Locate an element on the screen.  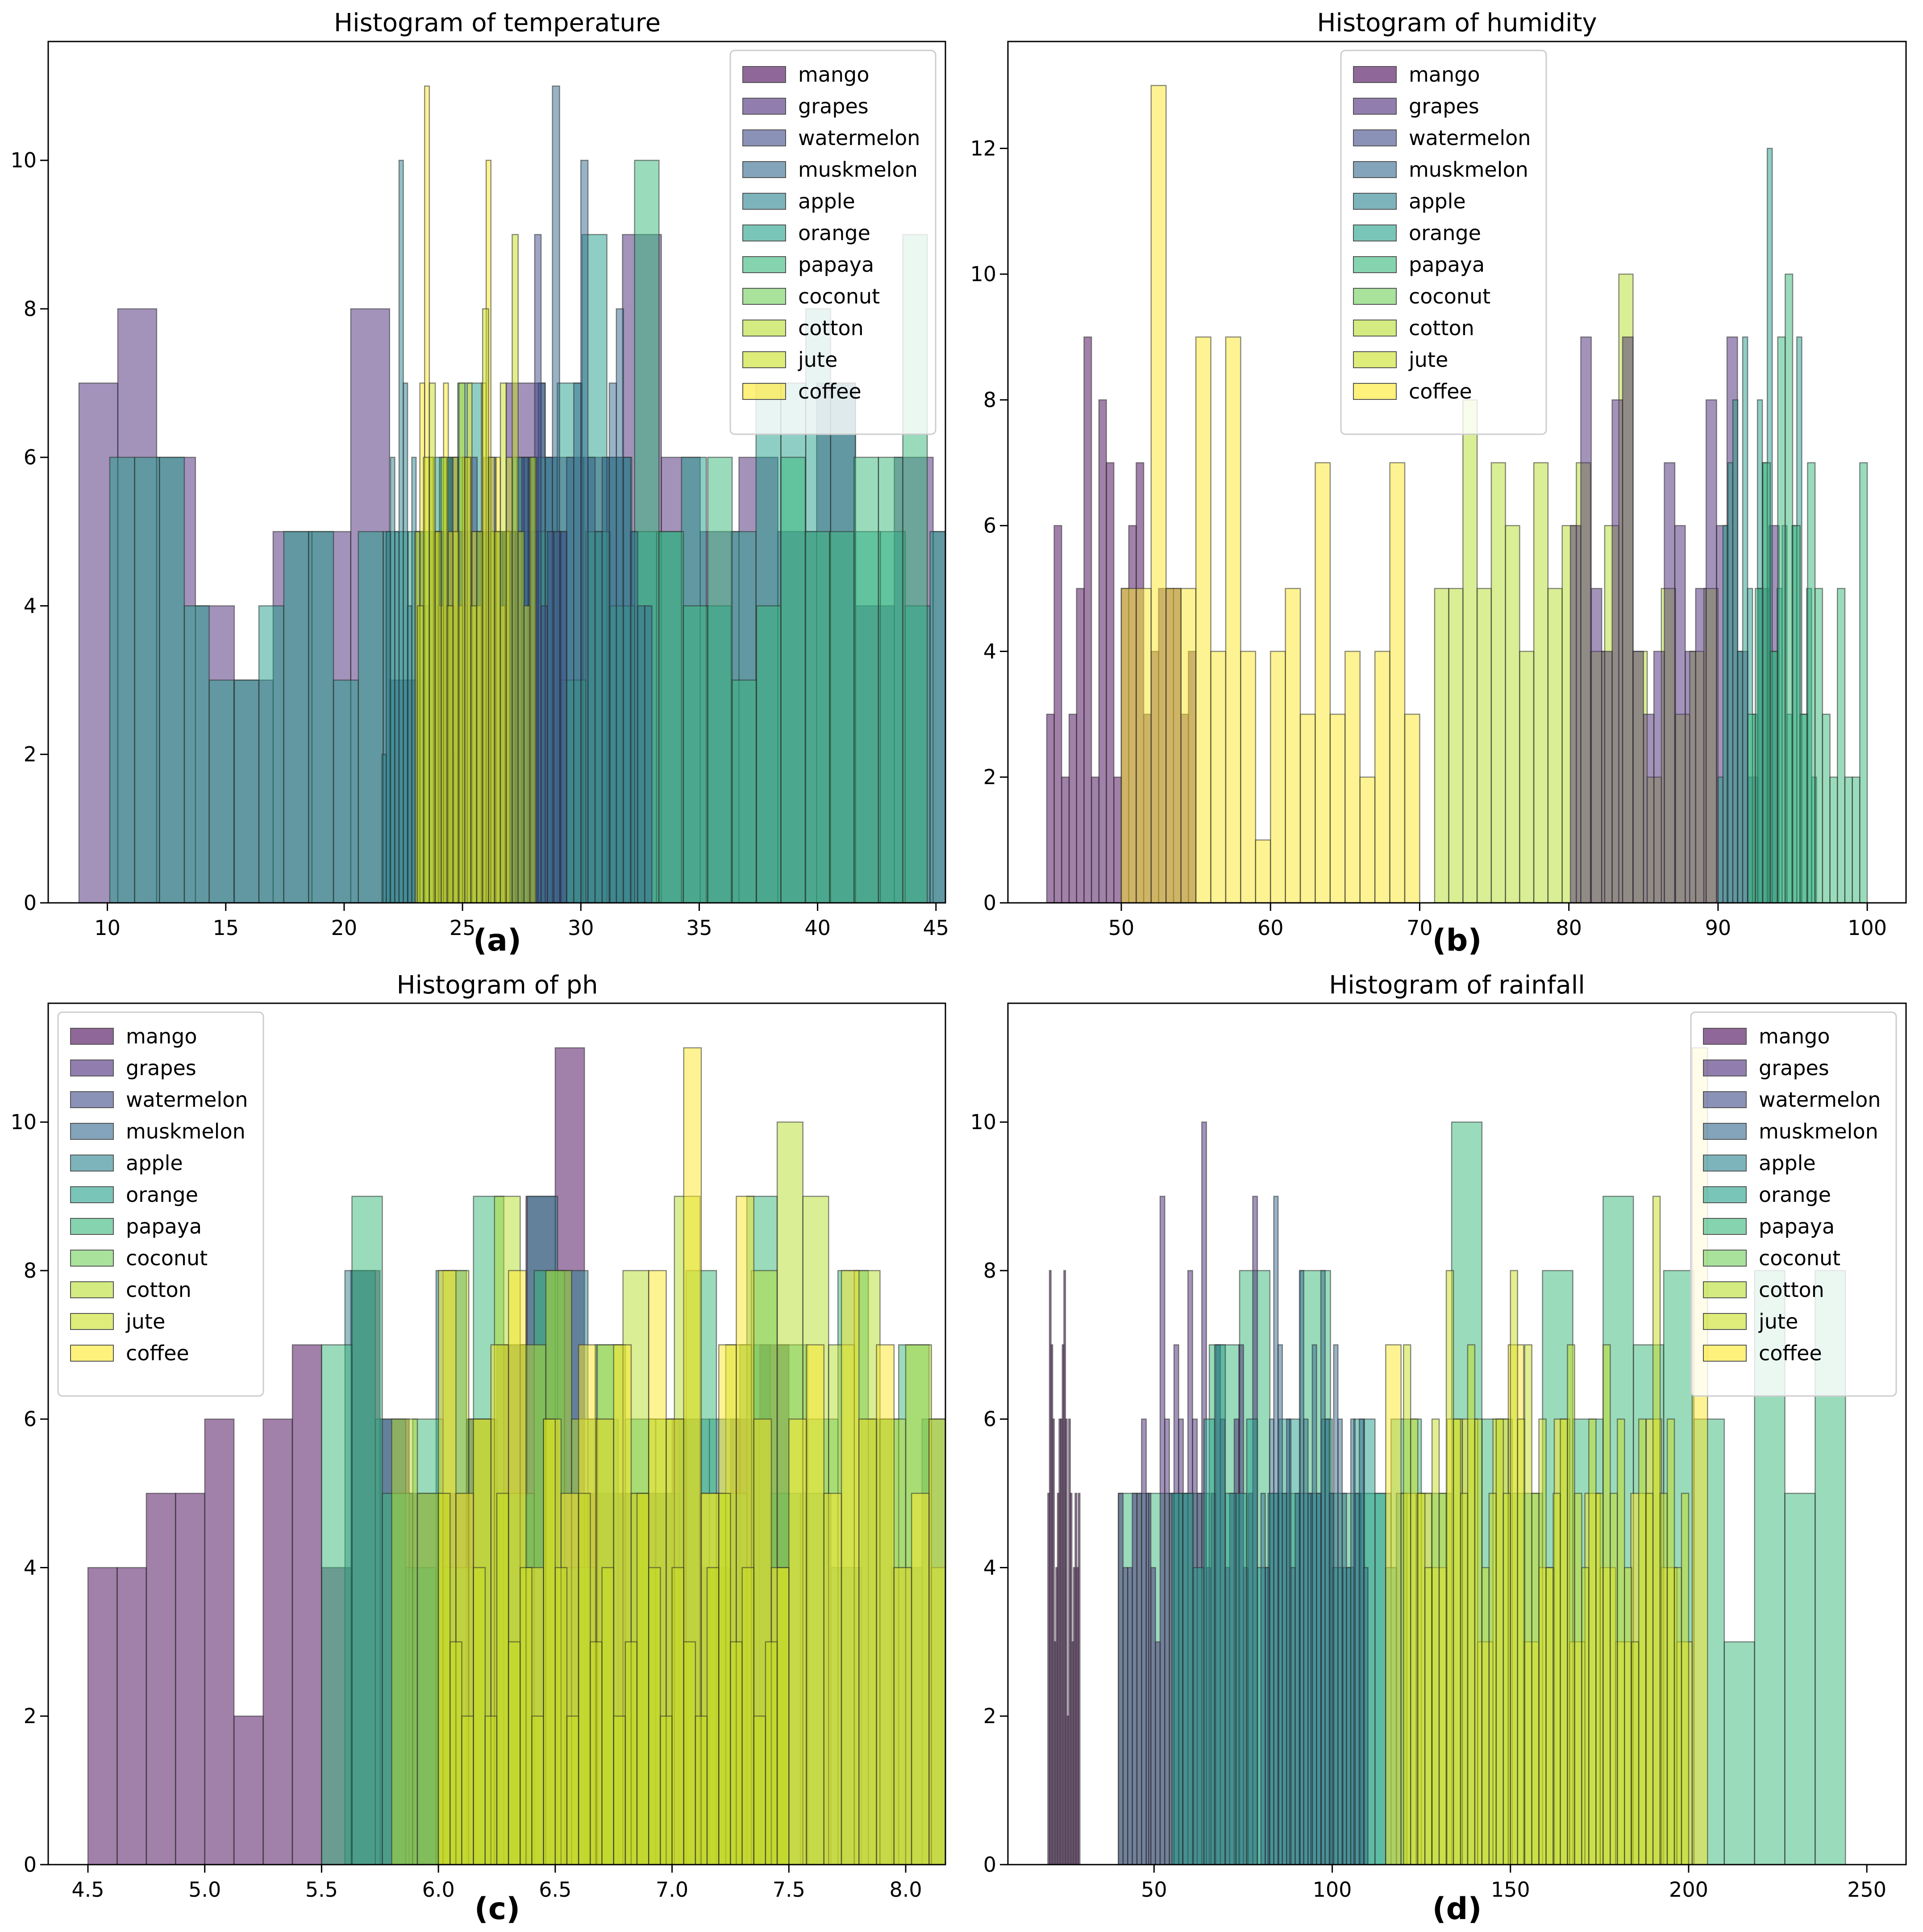
x-tick-label: 6.0 is located at coordinates (438, 1890).